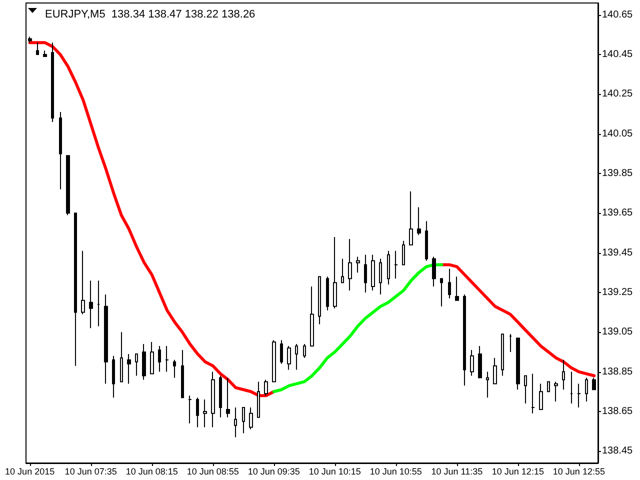  I want to click on y-tick-label: 138.85, so click(618, 372).